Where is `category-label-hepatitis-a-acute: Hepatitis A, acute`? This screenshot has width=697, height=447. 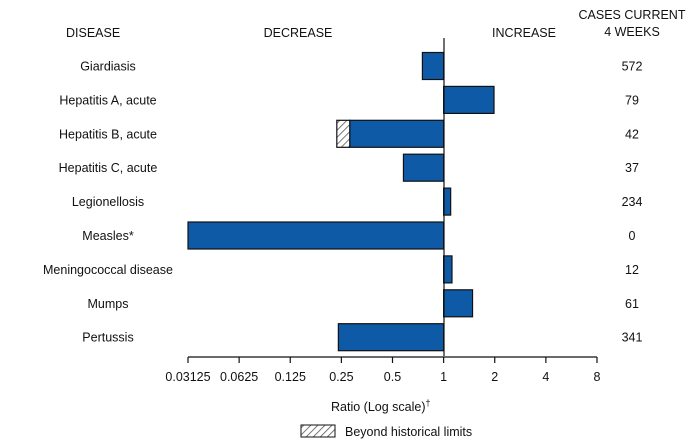 category-label-hepatitis-a-acute: Hepatitis A, acute is located at coordinates (107, 100).